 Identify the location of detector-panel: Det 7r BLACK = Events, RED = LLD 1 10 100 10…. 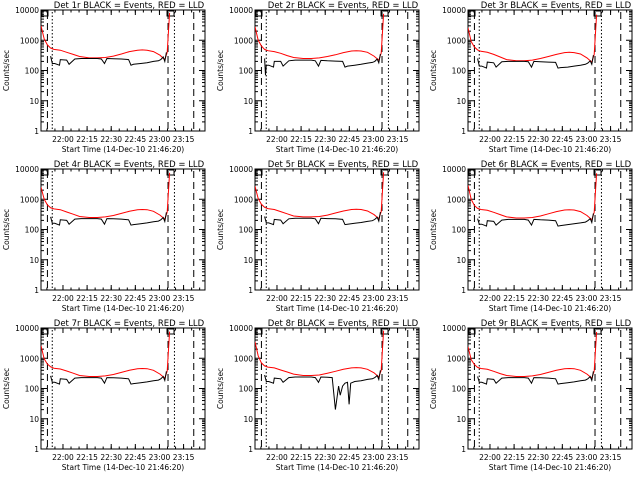
(104, 395).